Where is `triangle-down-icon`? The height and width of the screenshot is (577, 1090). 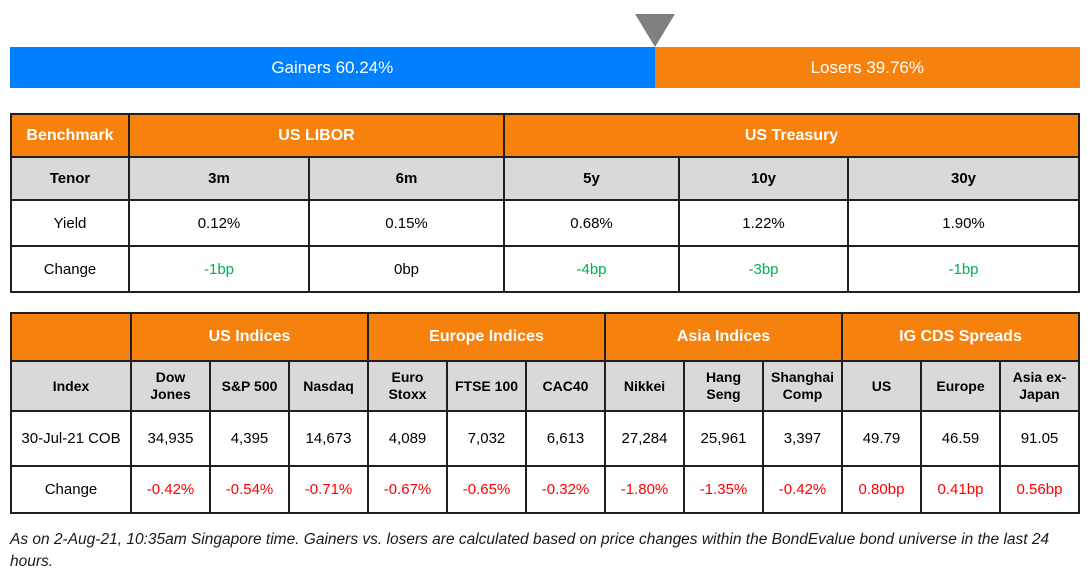
triangle-down-icon is located at coordinates (654, 30).